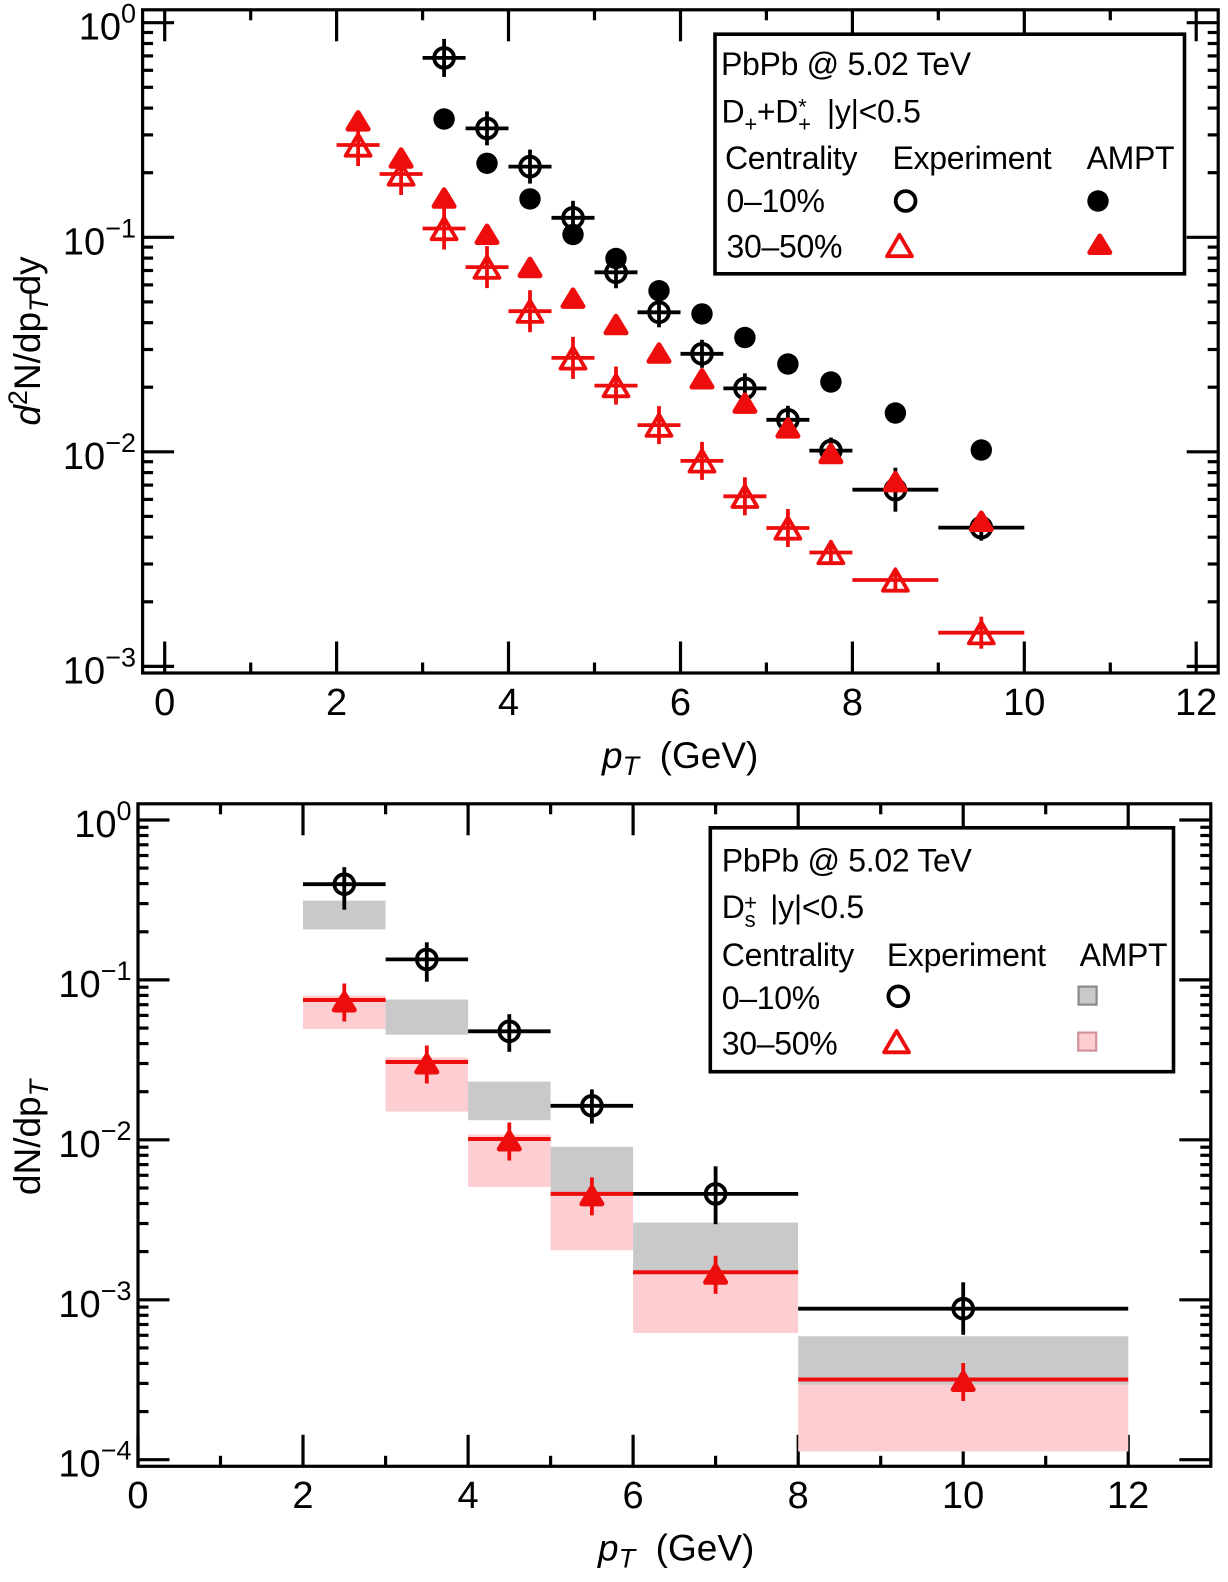 Image resolution: width=1228 pixels, height=1582 pixels. Describe the element at coordinates (30, 1136) in the screenshot. I see `svg-text: dN/dpT` at that location.